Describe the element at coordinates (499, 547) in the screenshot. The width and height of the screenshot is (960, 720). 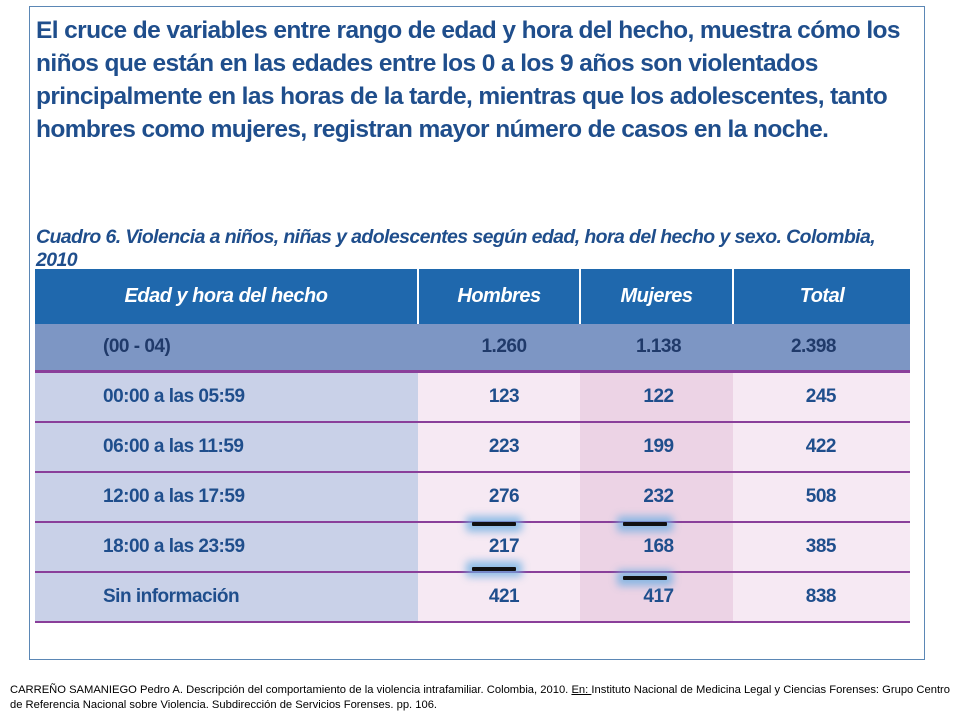
I see `row-hombres: 217` at that location.